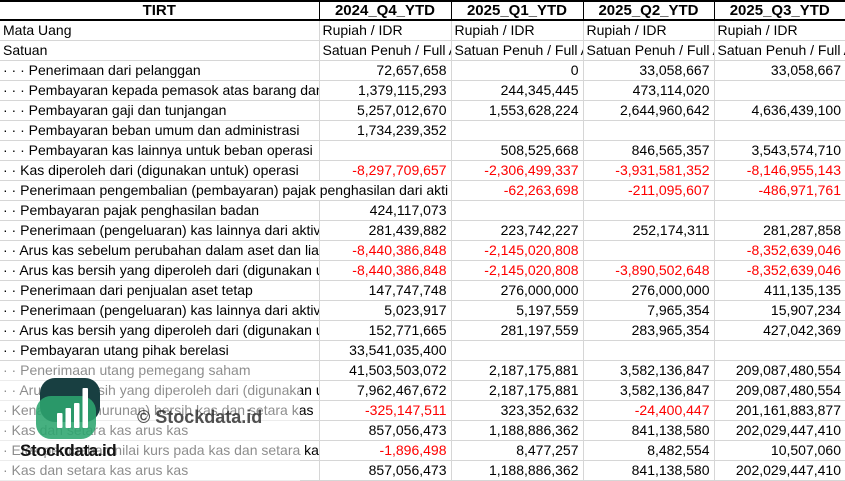 The width and height of the screenshot is (845, 481). Describe the element at coordinates (649, 10) in the screenshot. I see `column-header: 2025_Q2_YTD` at that location.